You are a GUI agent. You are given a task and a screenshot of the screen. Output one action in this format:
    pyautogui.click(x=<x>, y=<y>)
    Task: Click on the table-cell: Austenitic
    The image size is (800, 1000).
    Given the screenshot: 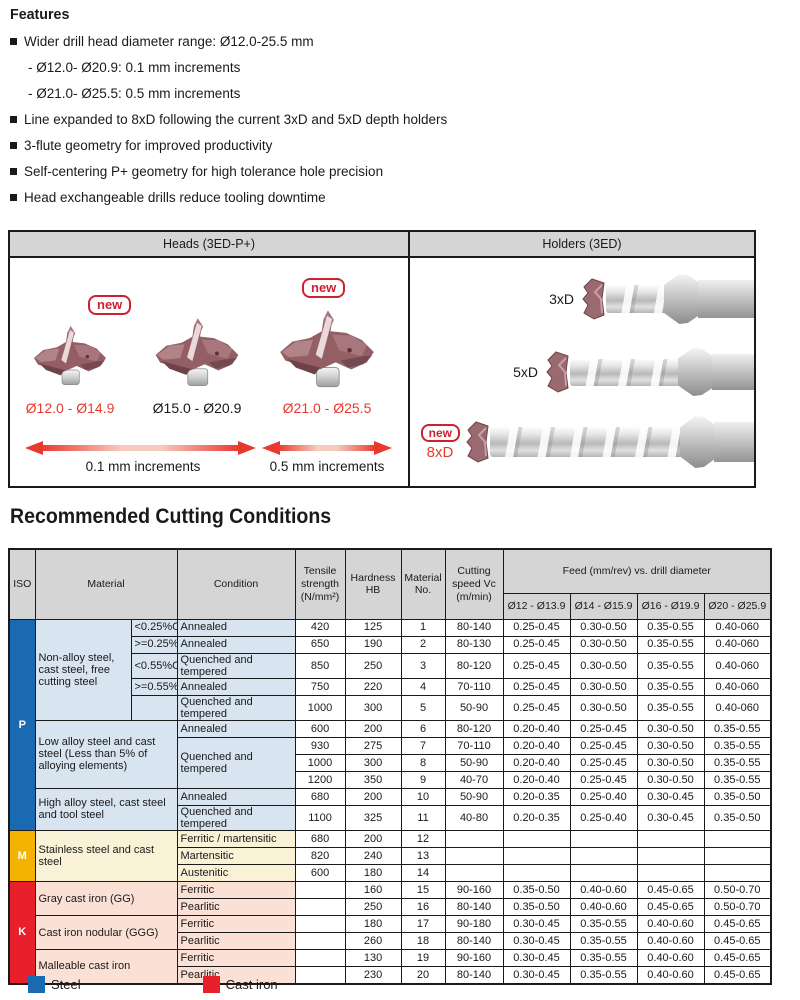 What is the action you would take?
    pyautogui.click(x=236, y=873)
    